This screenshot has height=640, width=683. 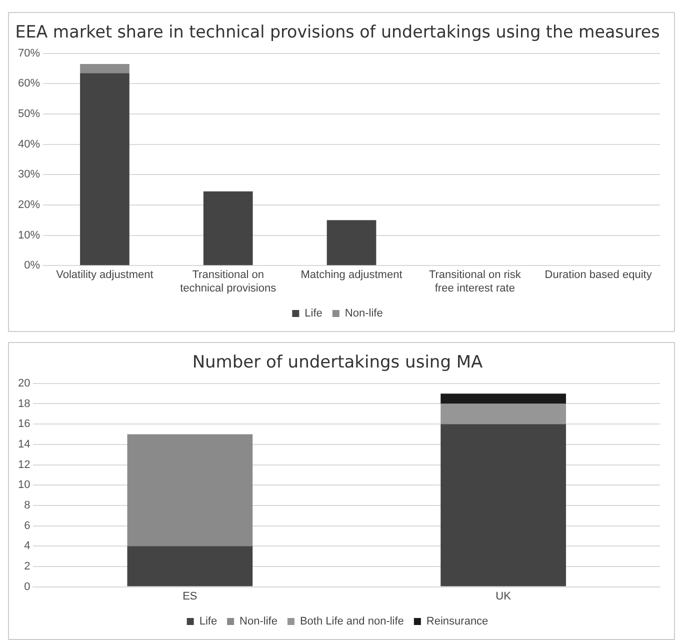 I want to click on y-tick-label: 0%, so click(x=32, y=266).